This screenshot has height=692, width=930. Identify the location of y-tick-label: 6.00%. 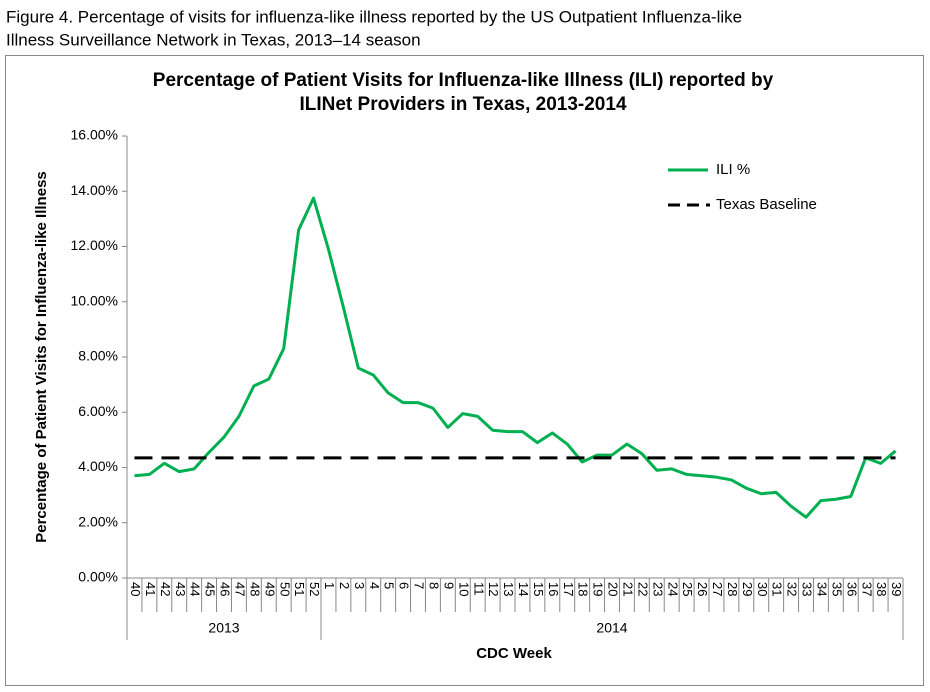
(98, 411).